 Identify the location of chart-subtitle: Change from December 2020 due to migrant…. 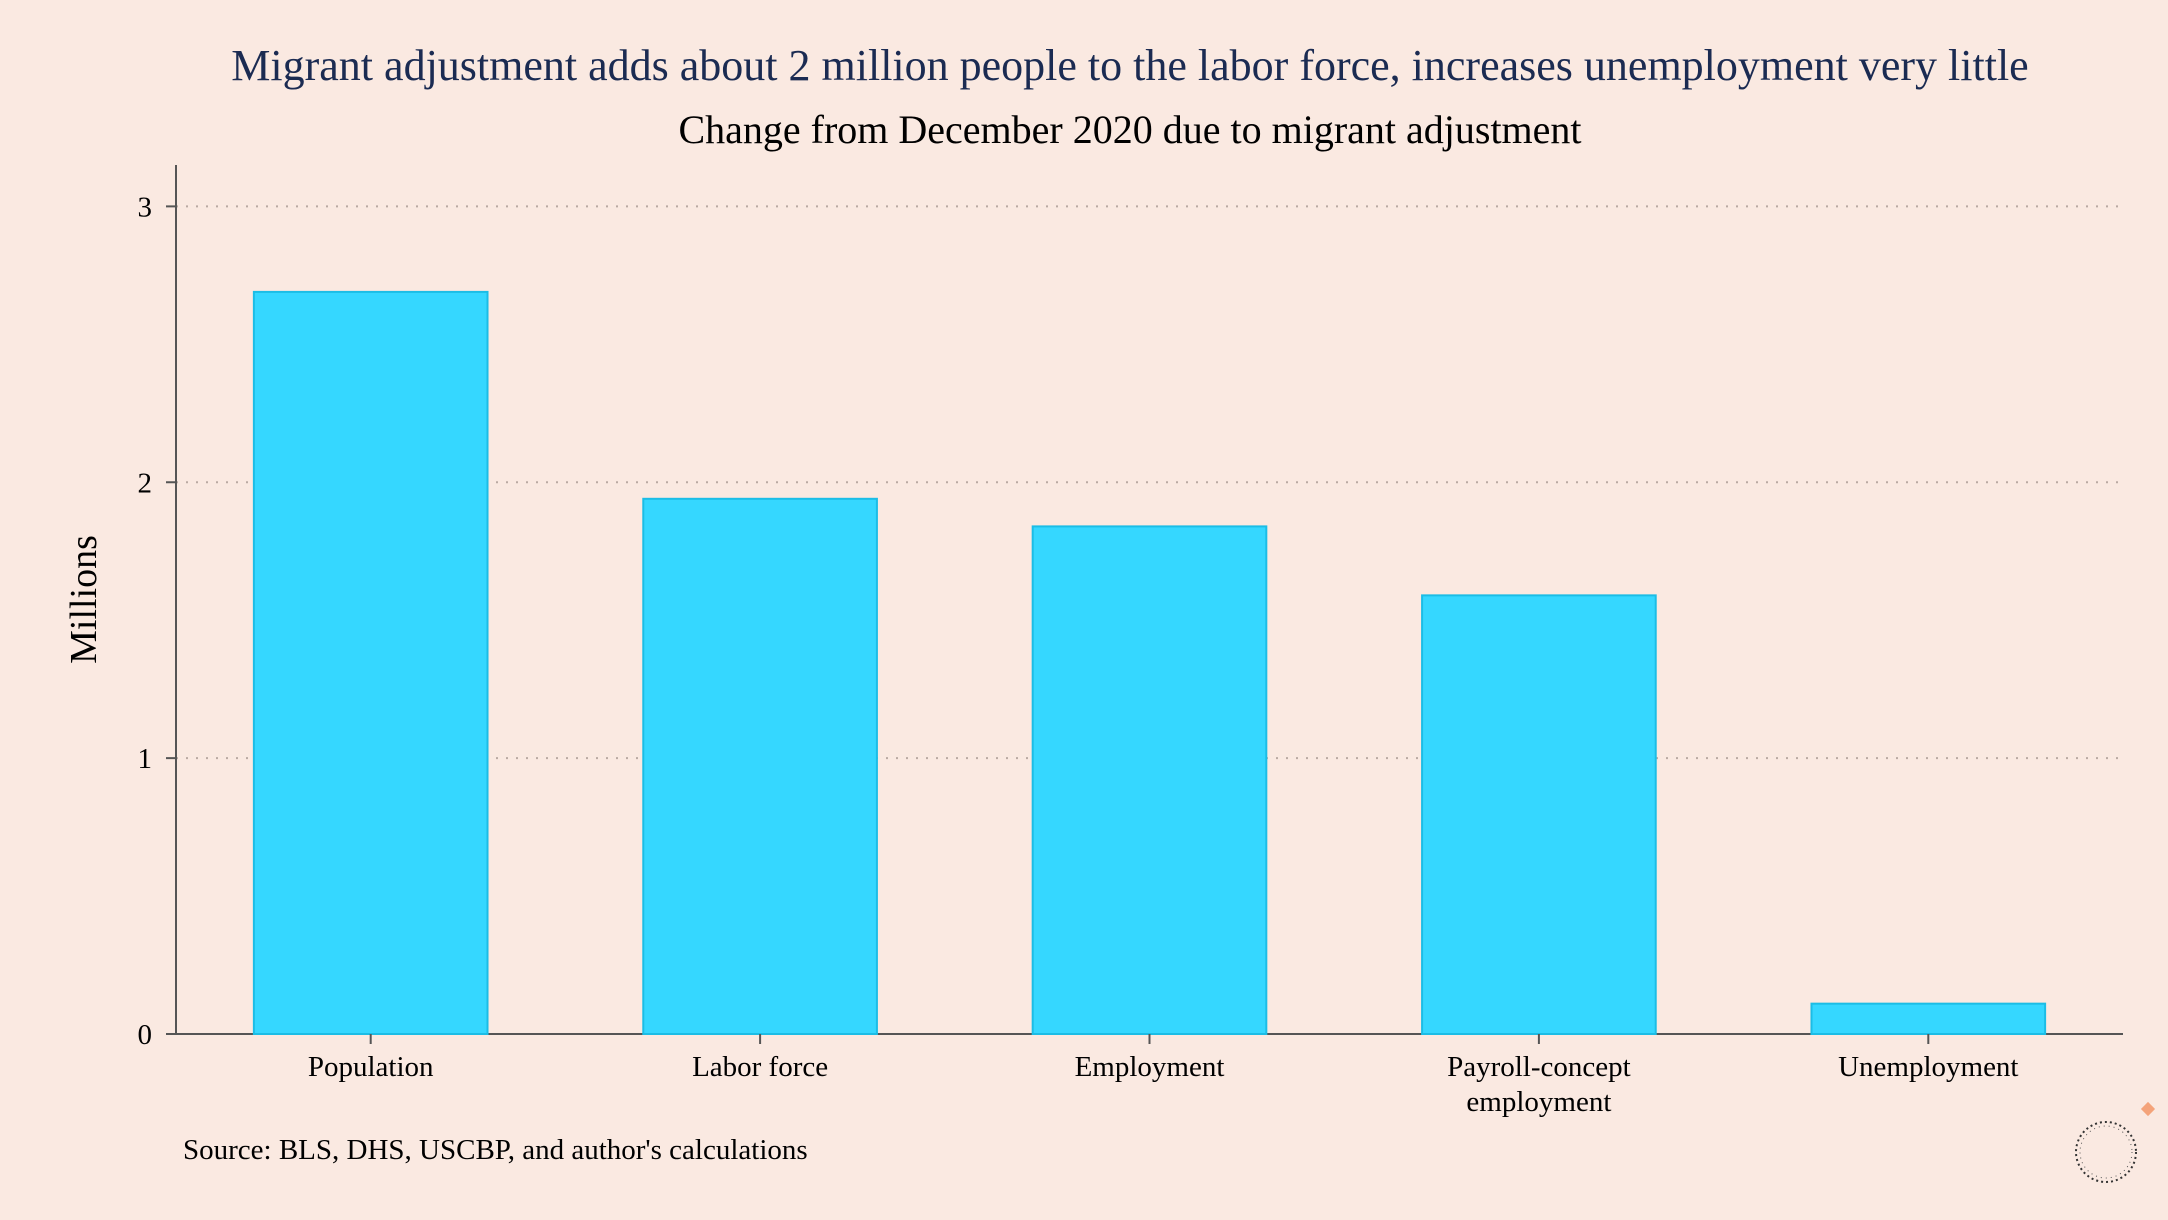
(1130, 129).